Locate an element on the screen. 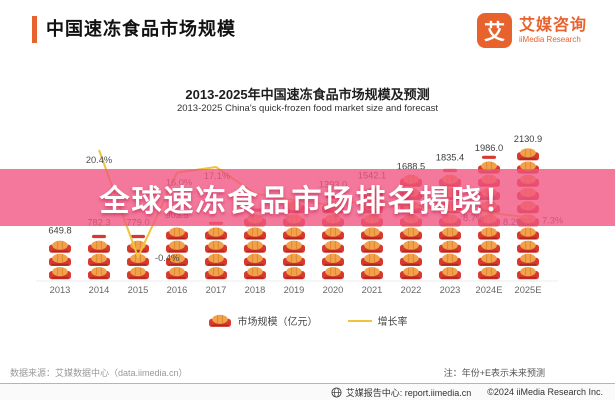 This screenshot has height=400, width=615. value-label: 1835.4 is located at coordinates (450, 157).